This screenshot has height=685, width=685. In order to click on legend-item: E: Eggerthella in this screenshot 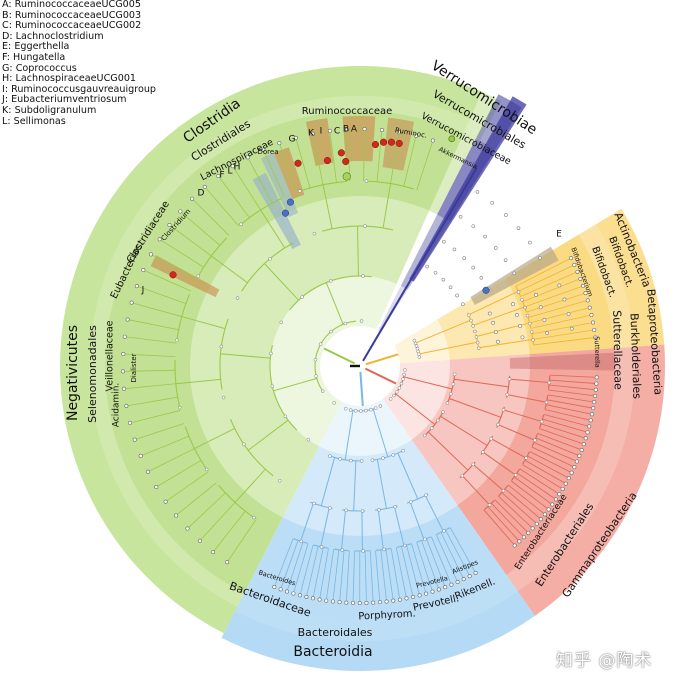, I will do `click(36, 47)`.